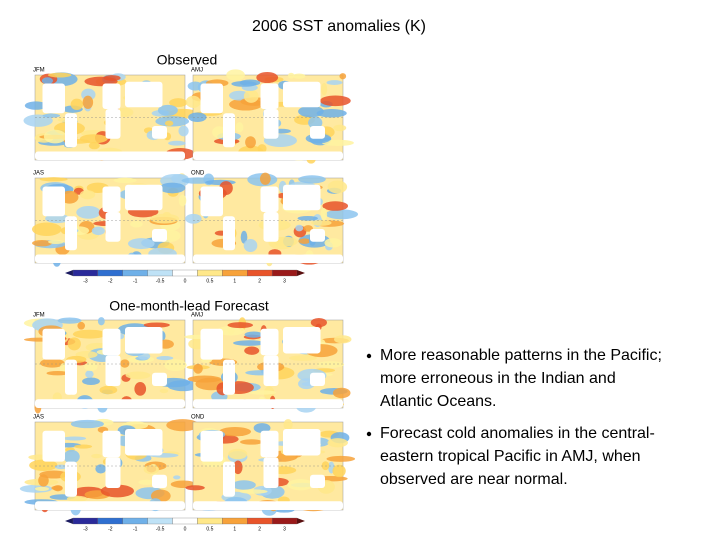 The width and height of the screenshot is (720, 540). Describe the element at coordinates (110, 281) in the screenshot. I see `colorbar-label: -2` at that location.